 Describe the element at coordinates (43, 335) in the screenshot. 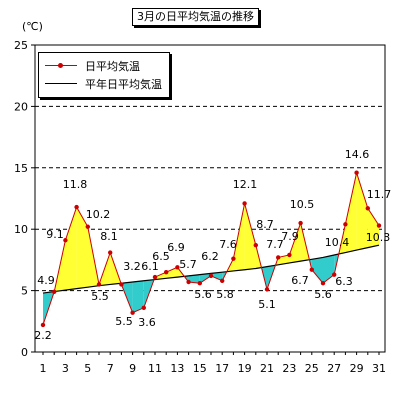

I see `data-label: 2.2` at that location.